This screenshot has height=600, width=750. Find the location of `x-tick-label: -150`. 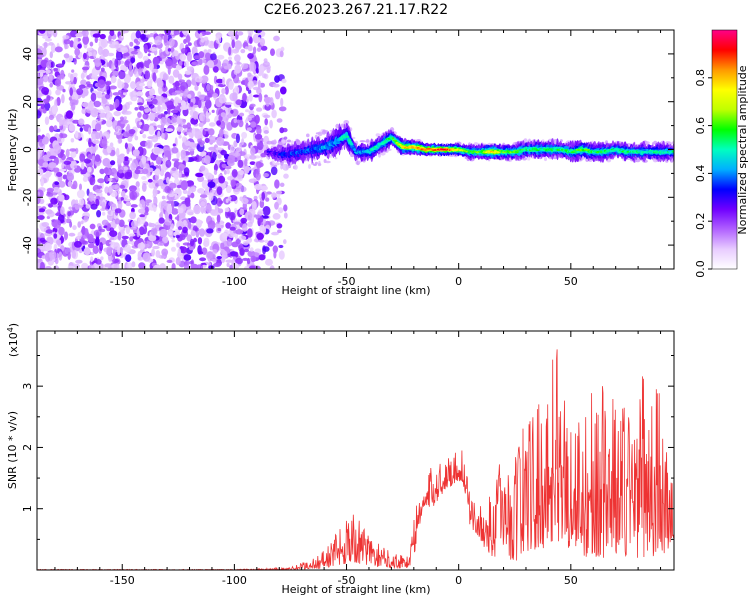

x-tick-label: -150 is located at coordinates (122, 281).